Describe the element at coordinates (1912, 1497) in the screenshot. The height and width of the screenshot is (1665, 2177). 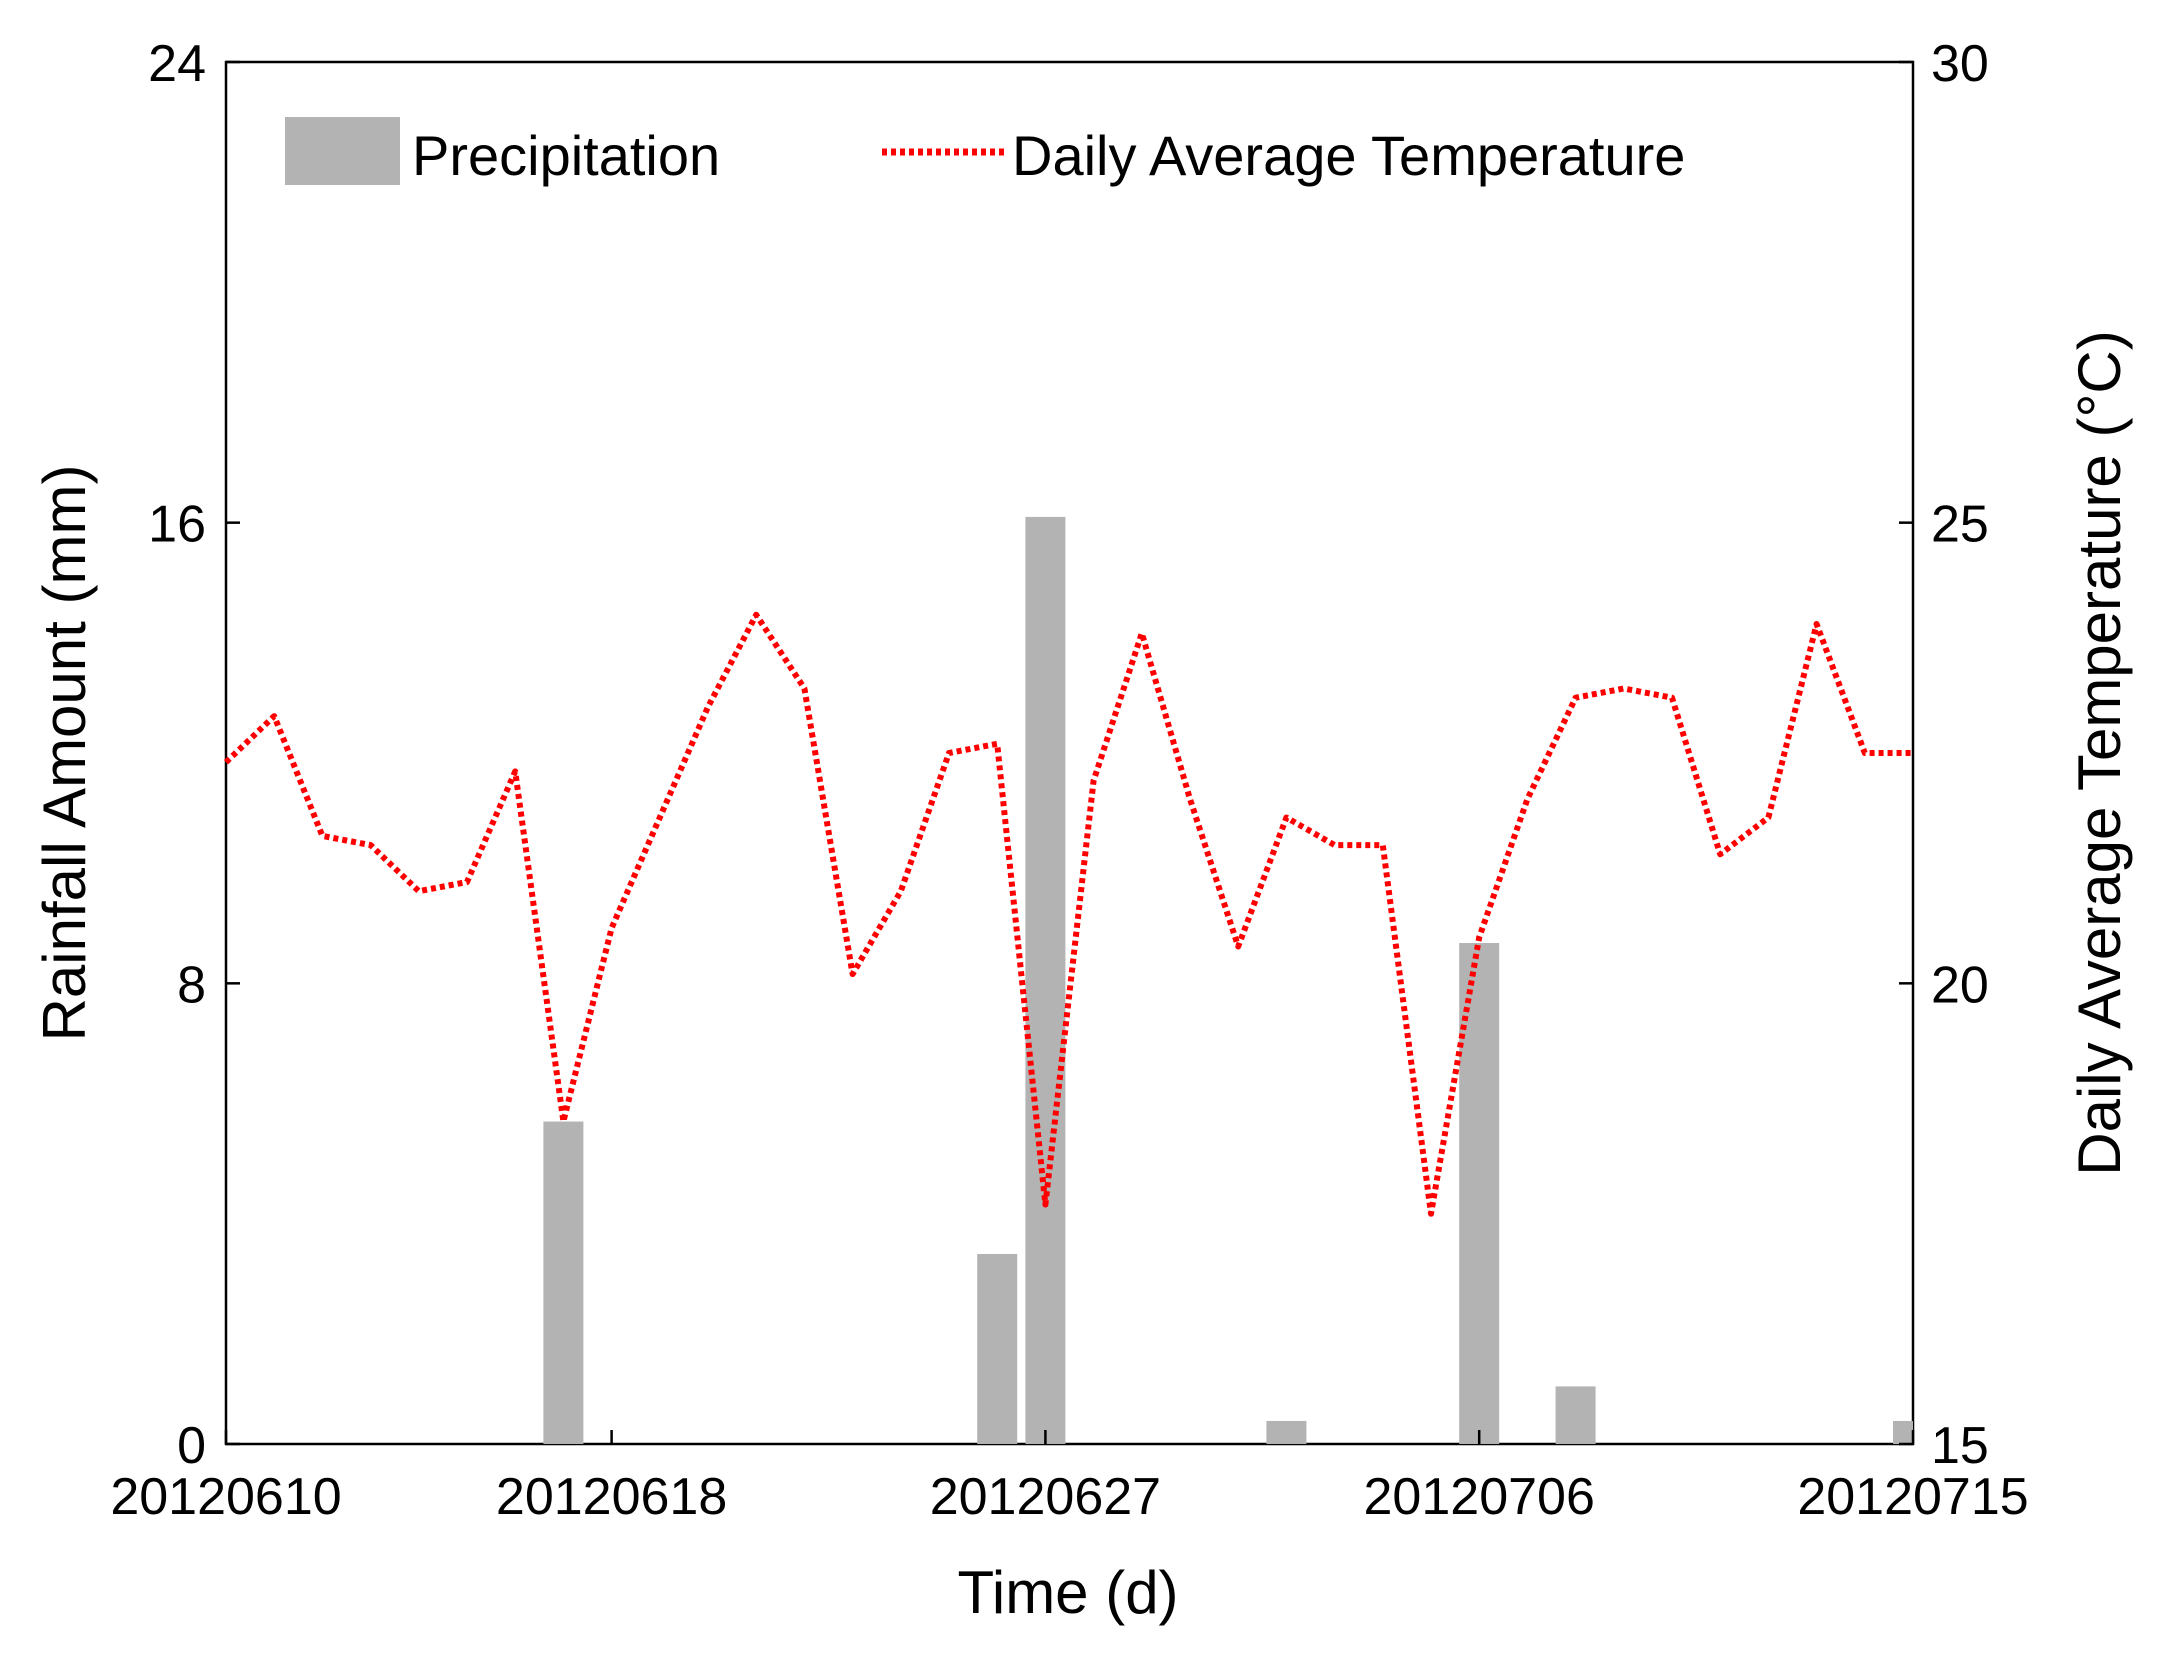
I see `x-tick-label: 20120715` at that location.